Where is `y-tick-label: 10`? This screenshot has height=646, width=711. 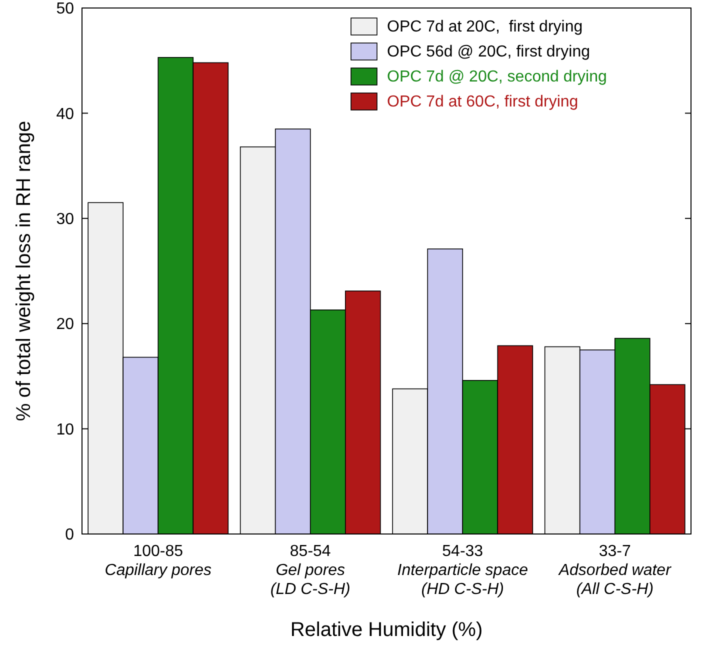 y-tick-label: 10 is located at coordinates (65, 429).